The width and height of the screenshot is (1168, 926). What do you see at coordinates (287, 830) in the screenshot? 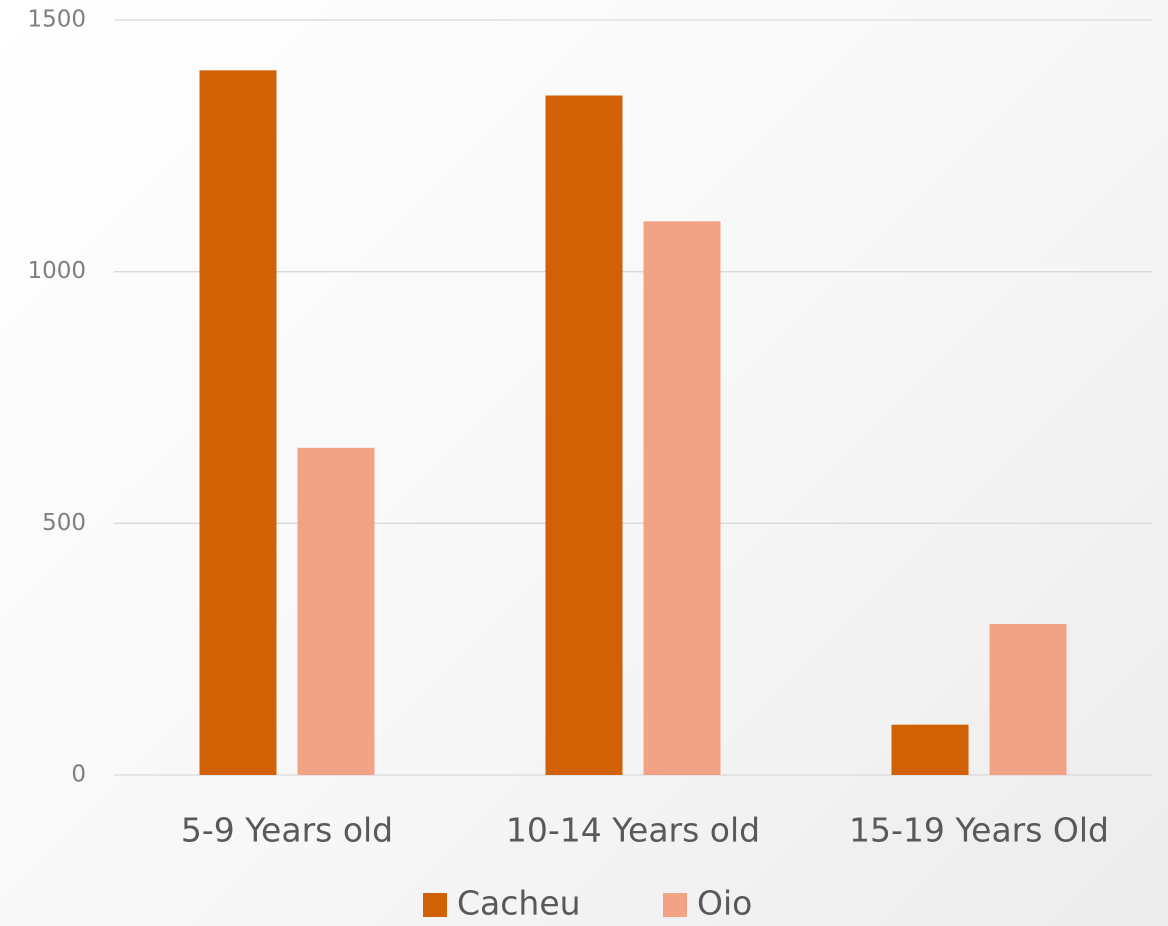
I see `x-tick-label: 5-9 Years old` at bounding box center [287, 830].